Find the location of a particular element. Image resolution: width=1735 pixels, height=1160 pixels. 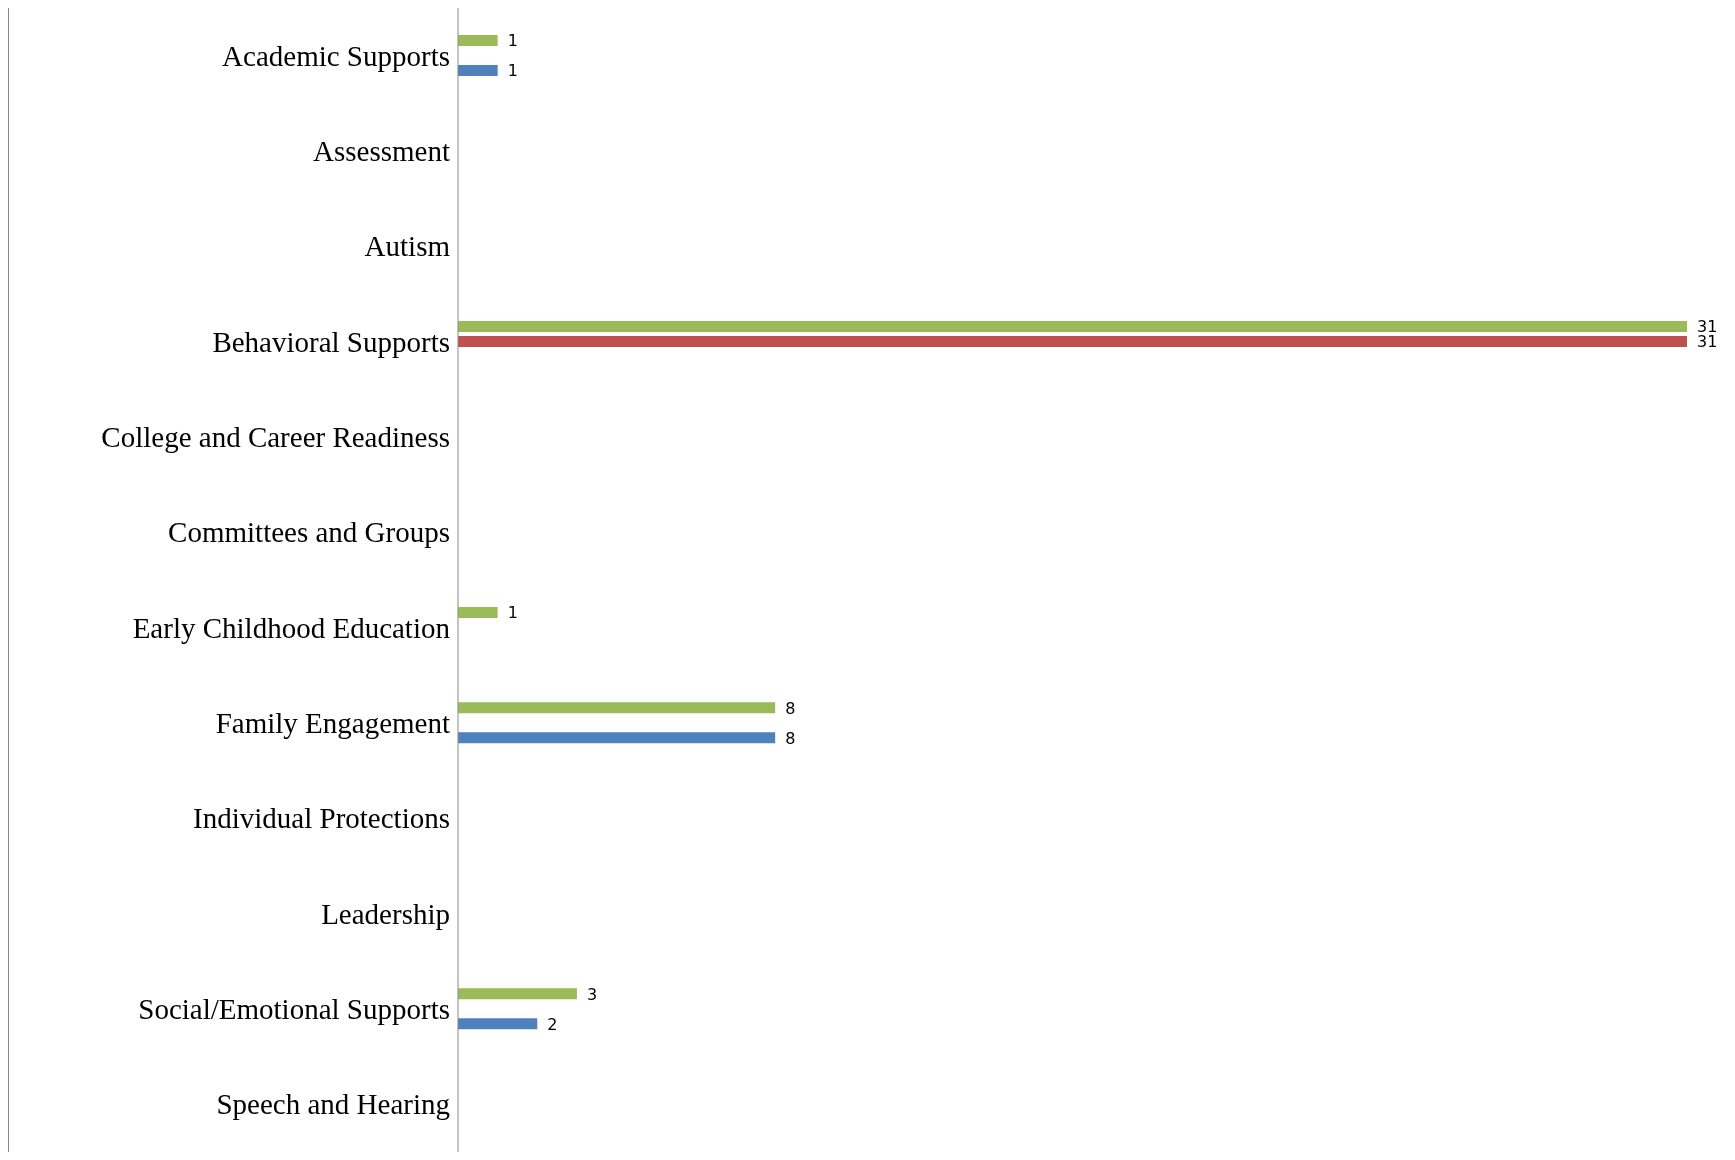

y-tick-label: College and Career Readiness is located at coordinates (275, 437).